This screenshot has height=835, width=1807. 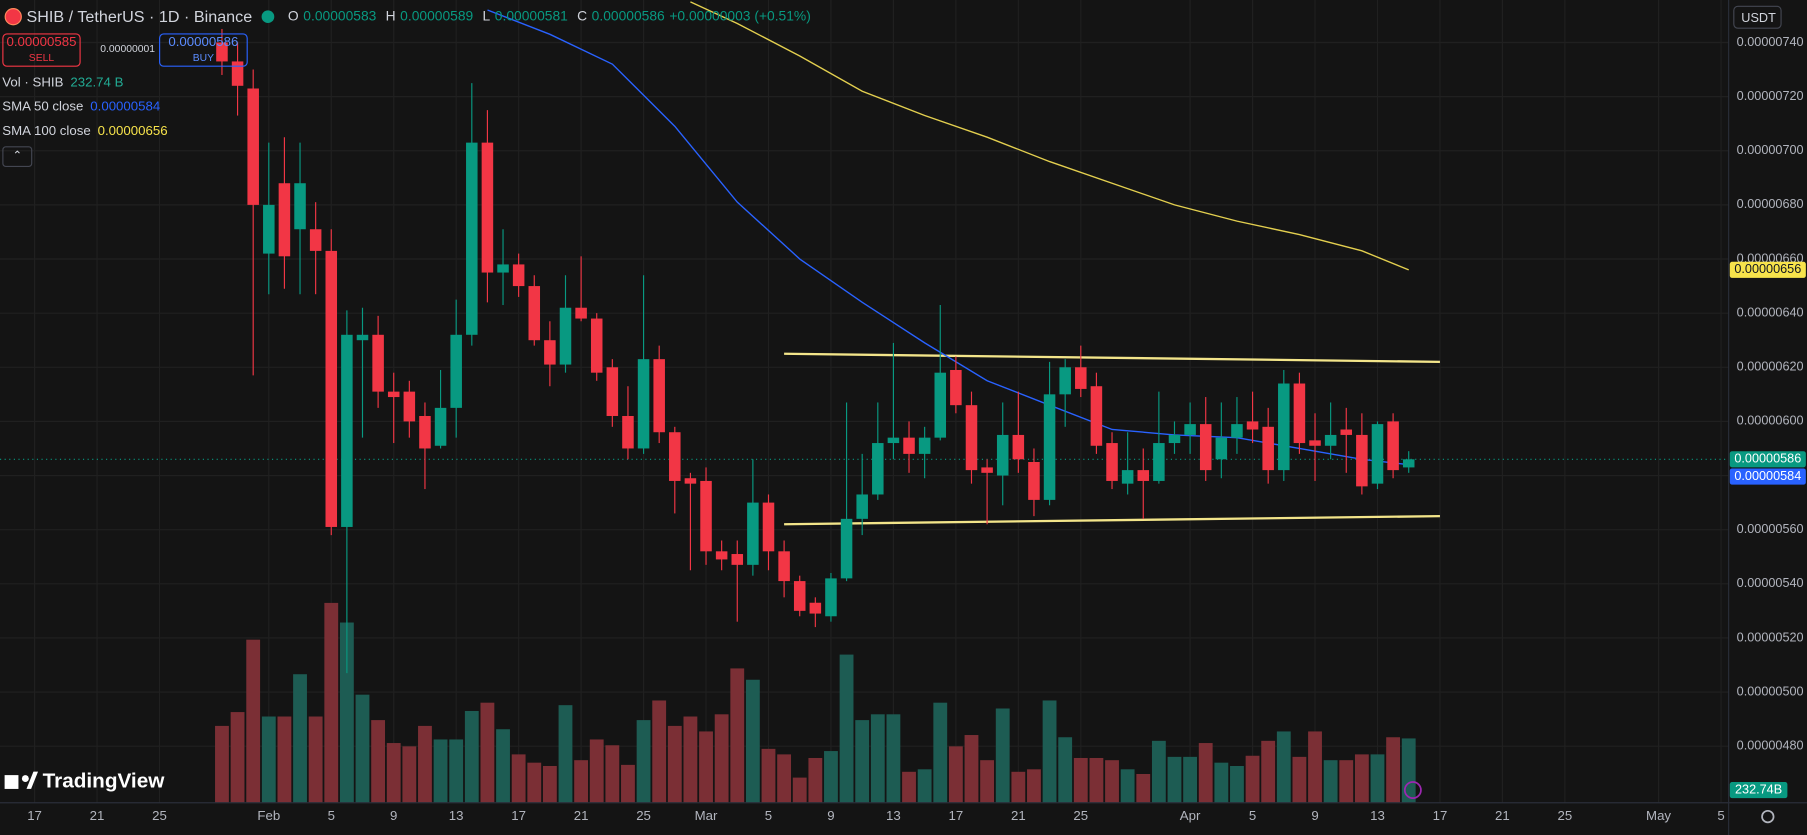 I want to click on legend-item: SMA 100 close 0.00000656, so click(x=84, y=131).